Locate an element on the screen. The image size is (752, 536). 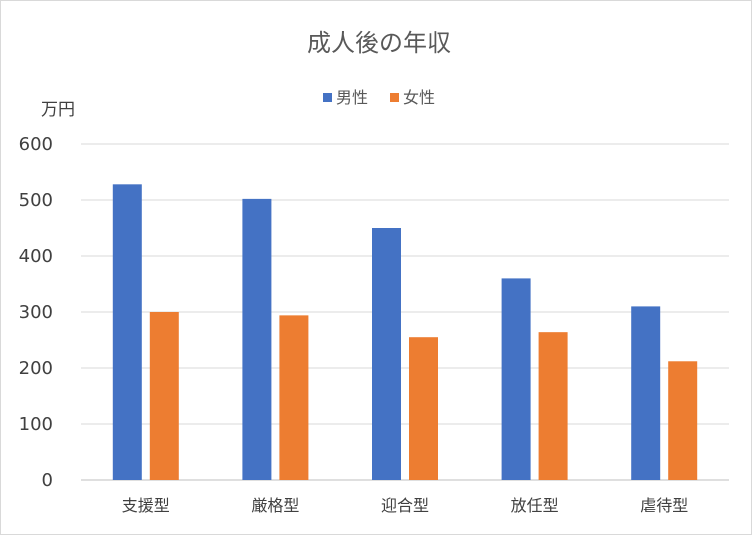
x-axis-ticks: 支援型 厳格型 迎合型 放任型 虐待型 is located at coordinates (405, 505).